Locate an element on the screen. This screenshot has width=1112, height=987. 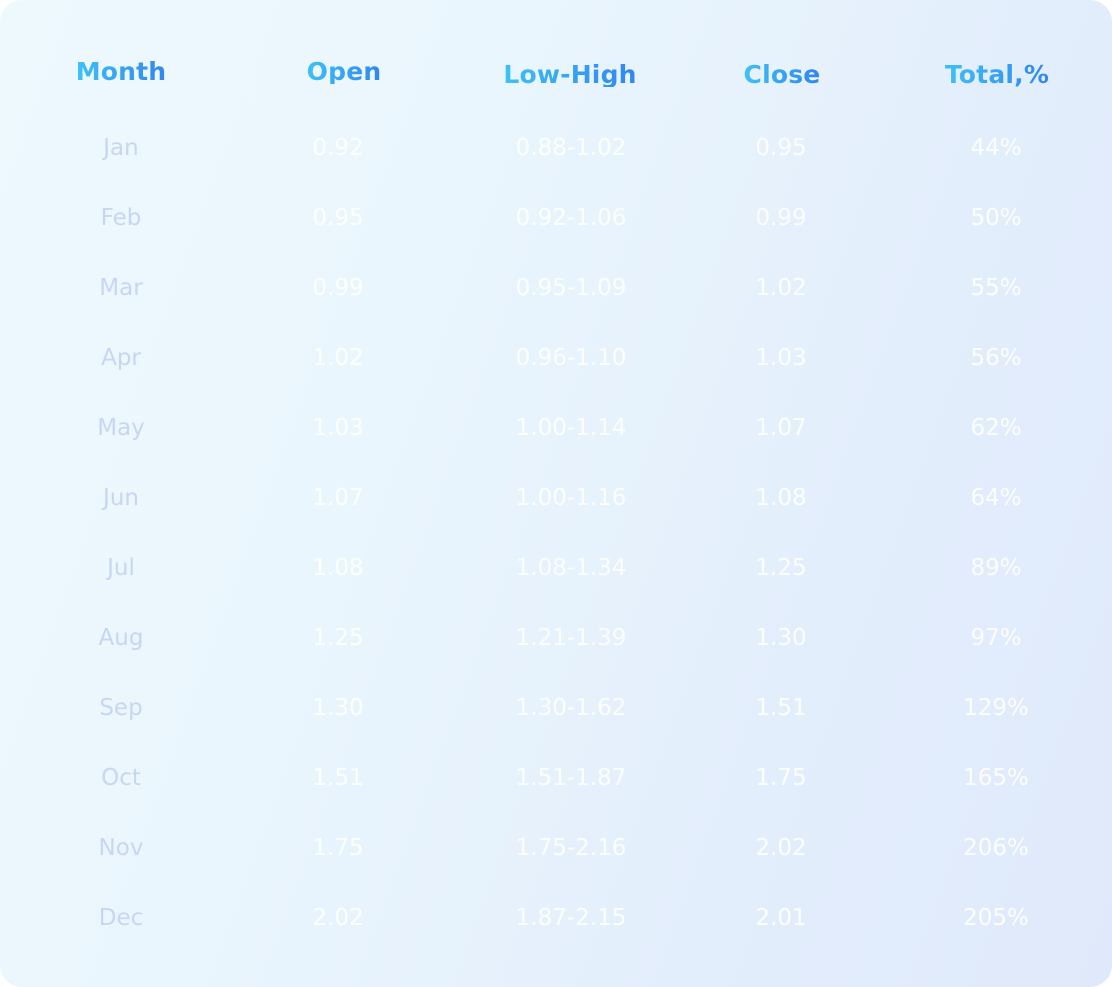
open-cell: 1.75 is located at coordinates (338, 848).